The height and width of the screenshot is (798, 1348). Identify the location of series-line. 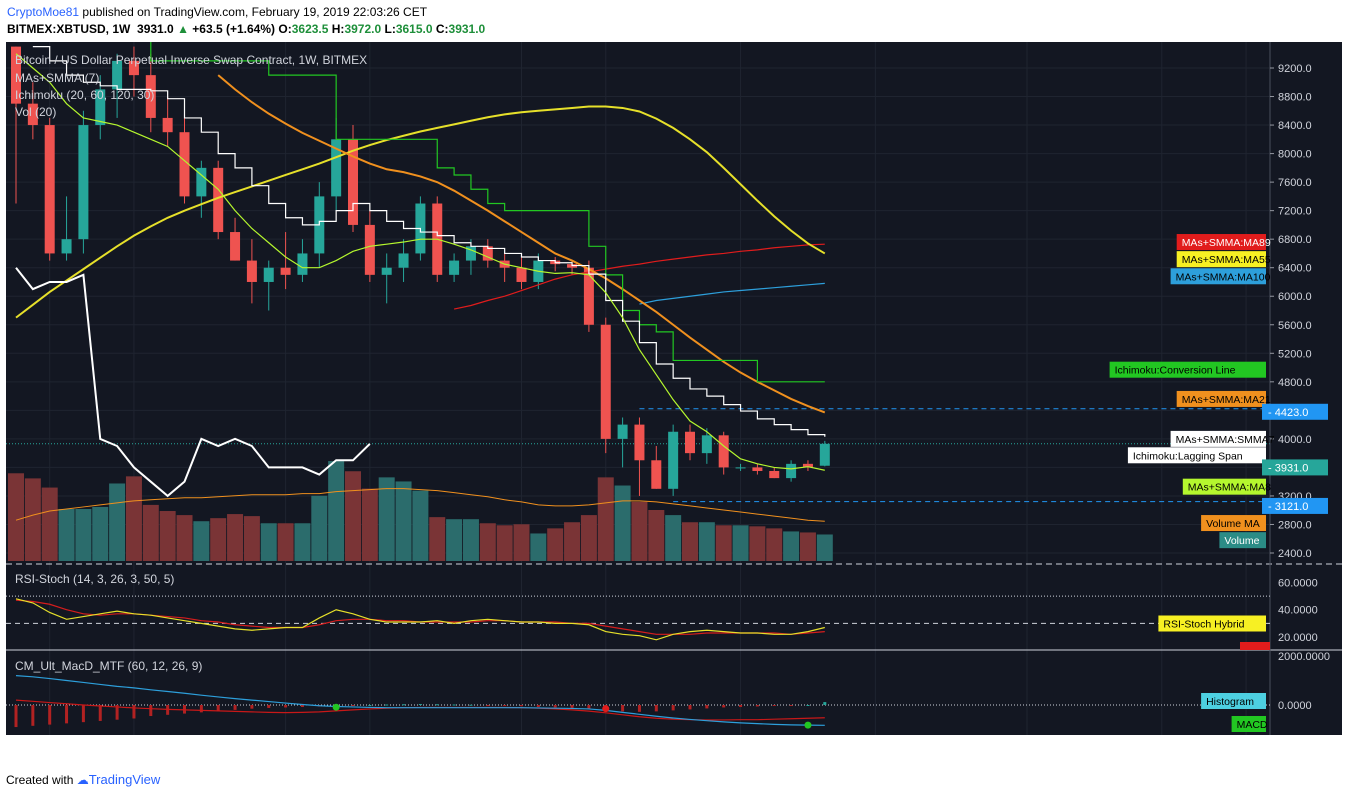
(193, 382).